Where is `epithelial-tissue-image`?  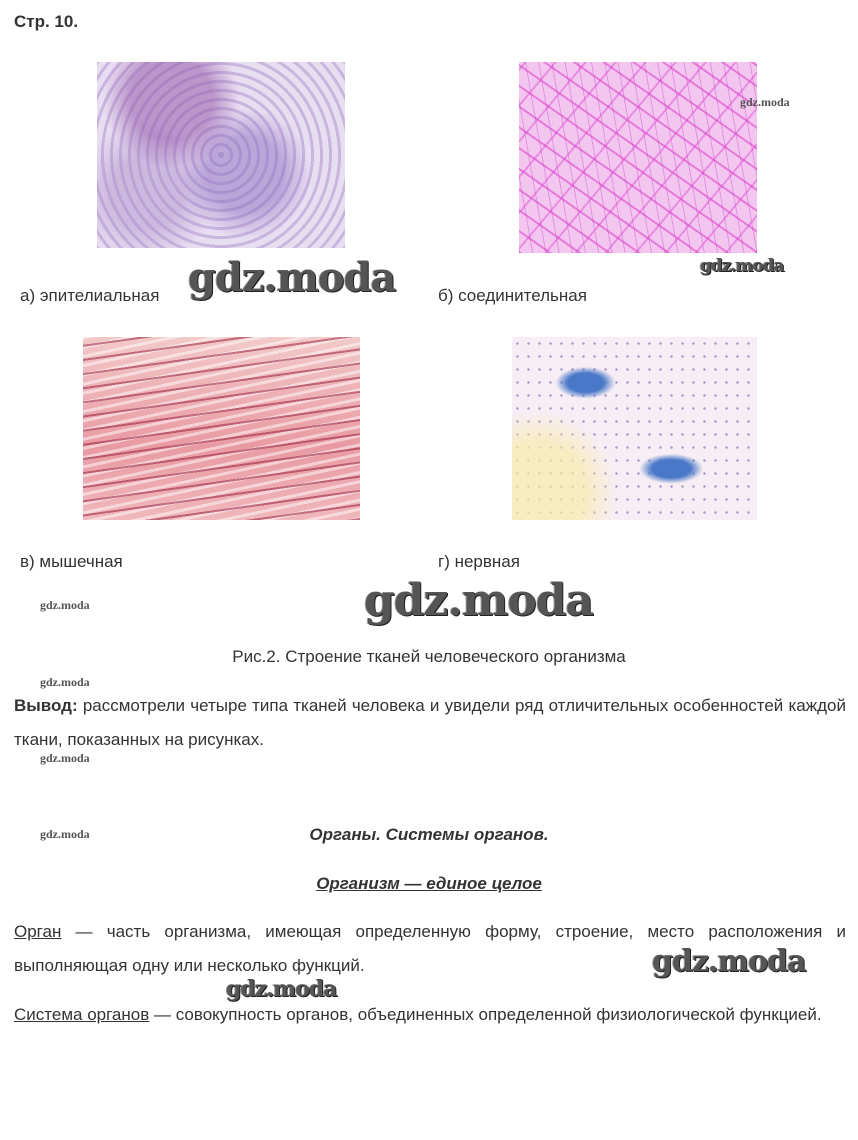 epithelial-tissue-image is located at coordinates (221, 155).